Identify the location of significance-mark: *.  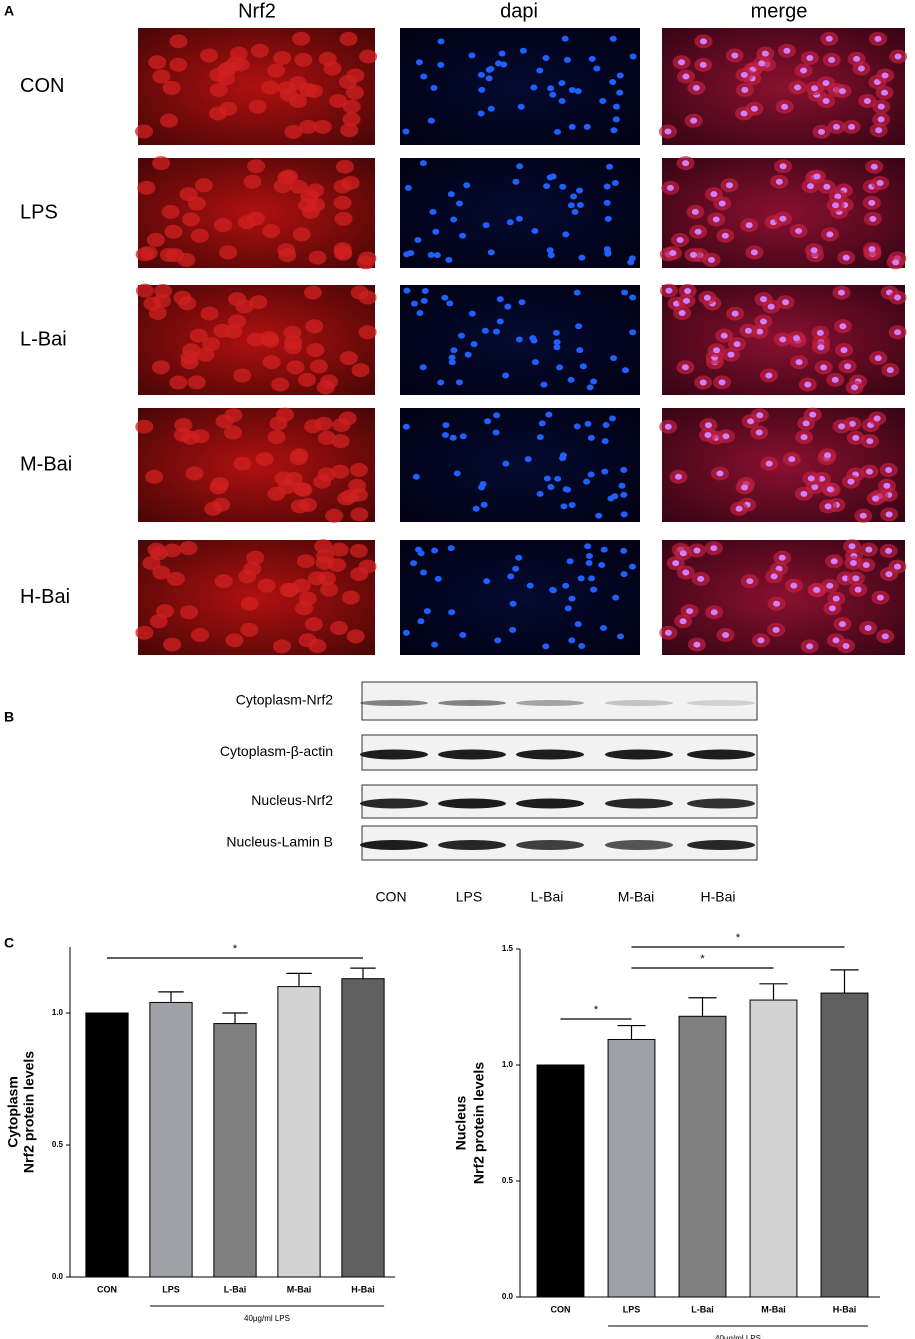
(738, 938).